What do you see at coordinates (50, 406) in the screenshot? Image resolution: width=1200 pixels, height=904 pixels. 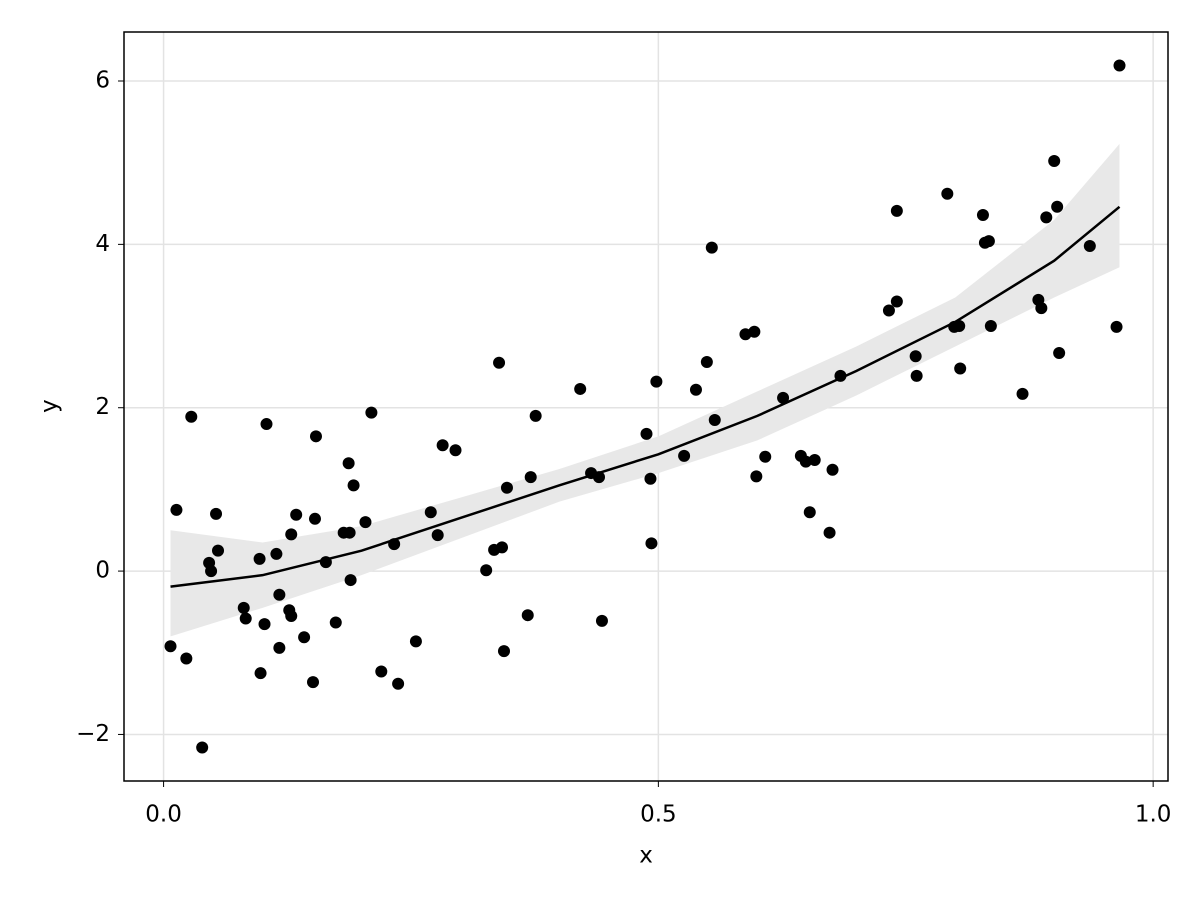 I see `y-axis-label: y` at bounding box center [50, 406].